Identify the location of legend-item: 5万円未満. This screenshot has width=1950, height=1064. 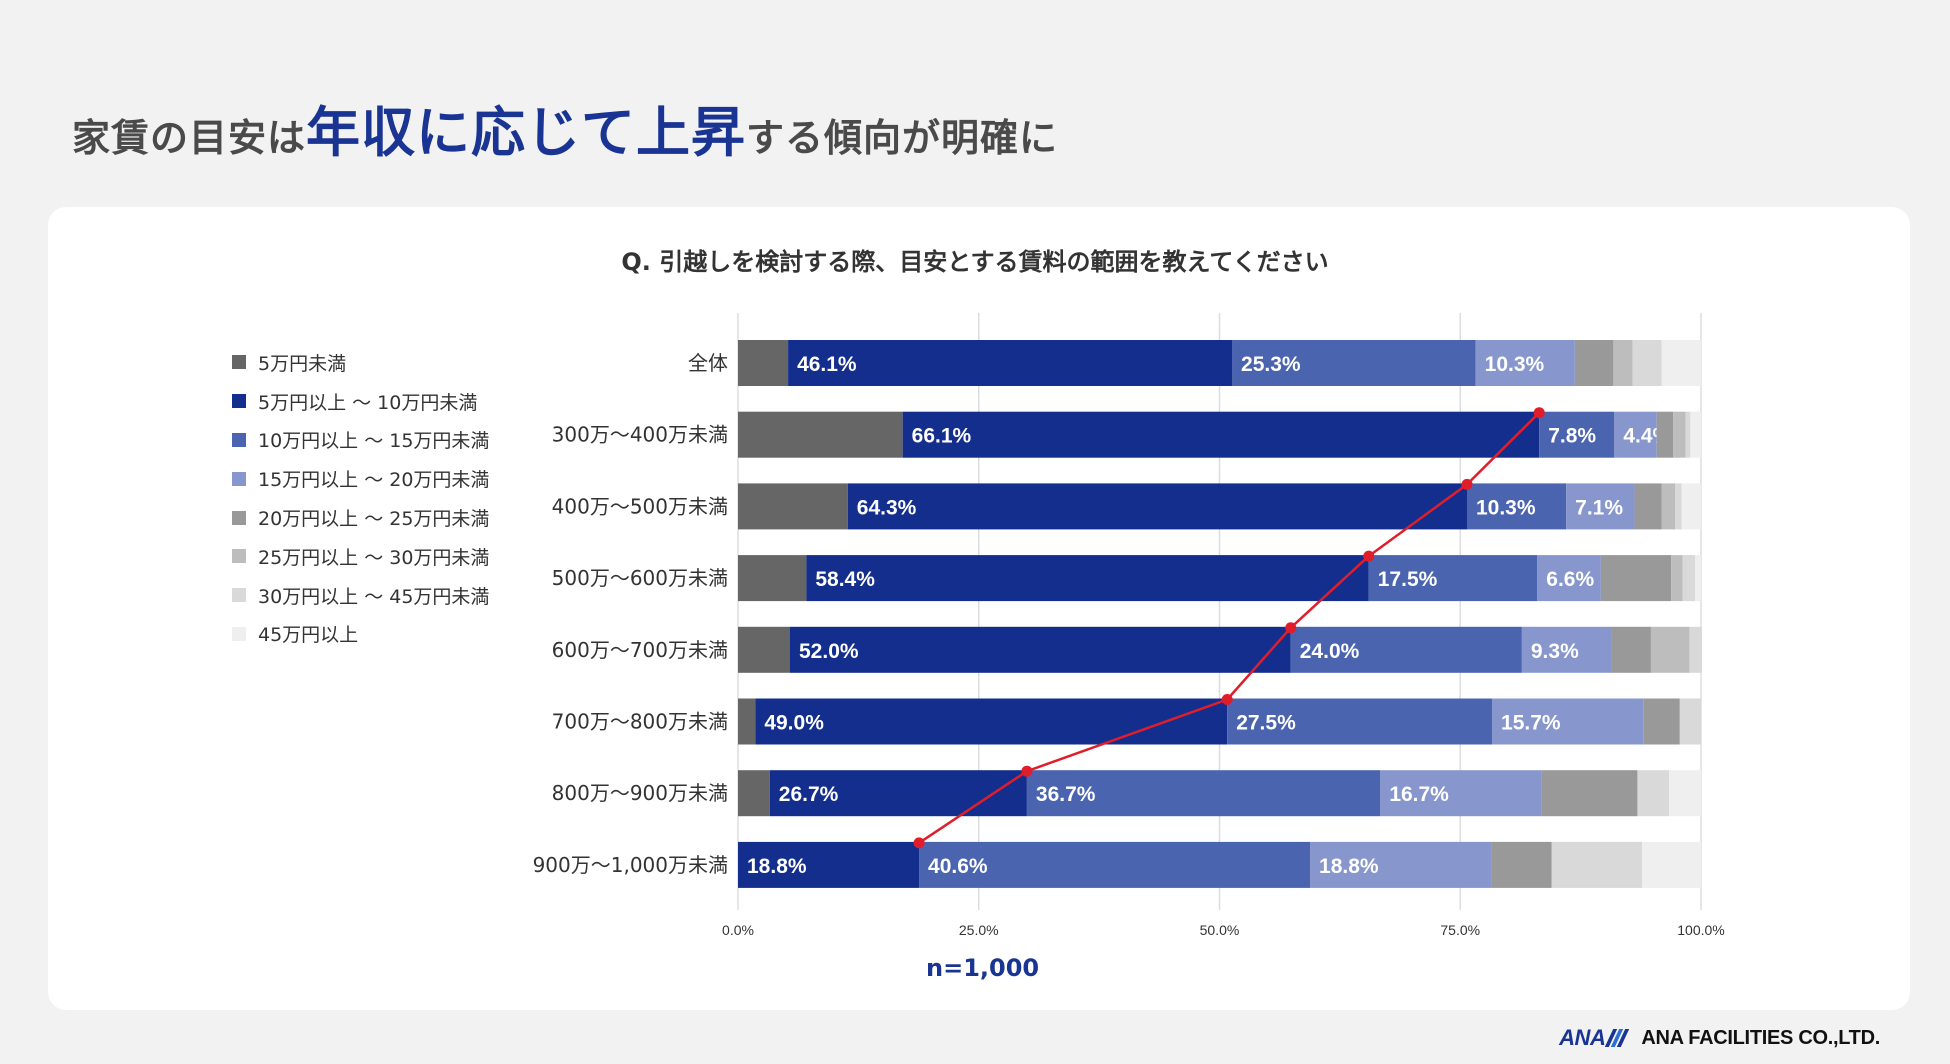
(360, 362).